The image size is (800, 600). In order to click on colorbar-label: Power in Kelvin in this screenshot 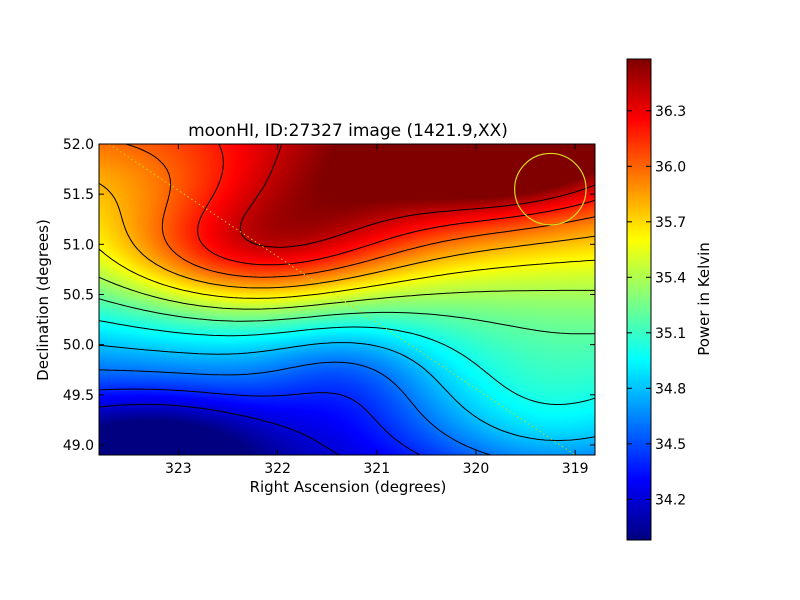, I will do `click(704, 299)`.